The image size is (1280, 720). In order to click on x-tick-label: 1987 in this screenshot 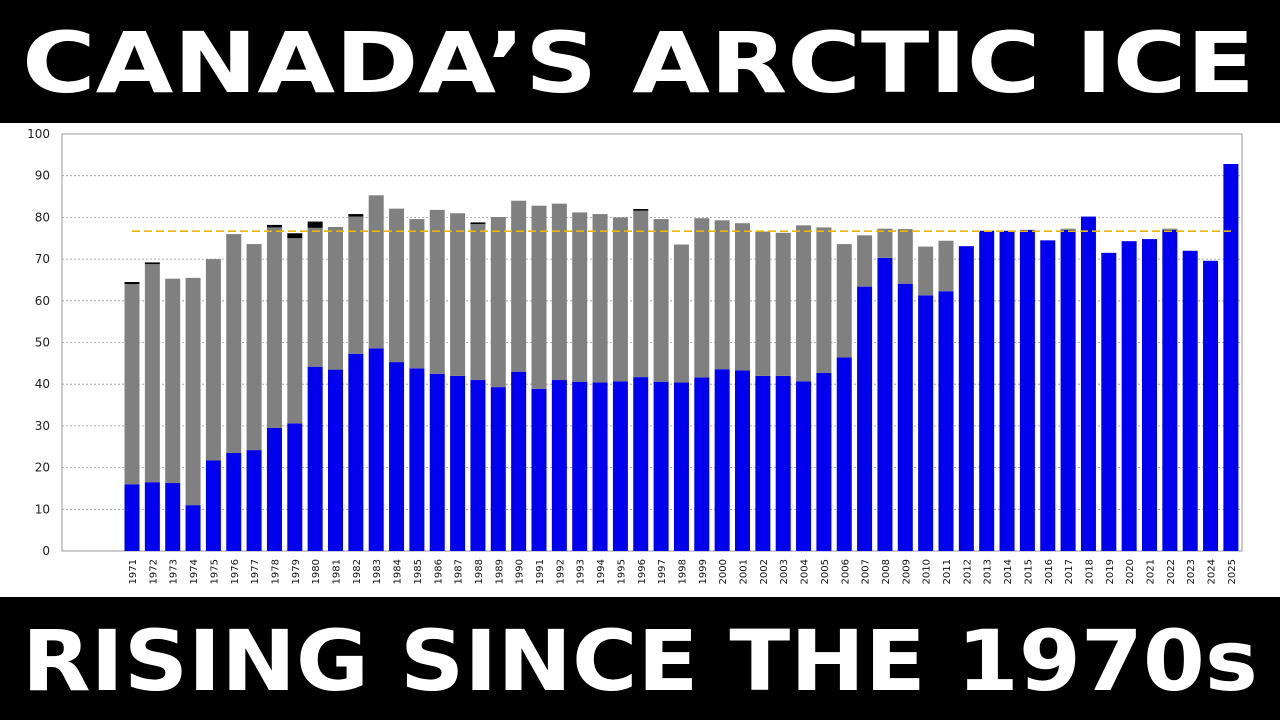, I will do `click(459, 571)`.